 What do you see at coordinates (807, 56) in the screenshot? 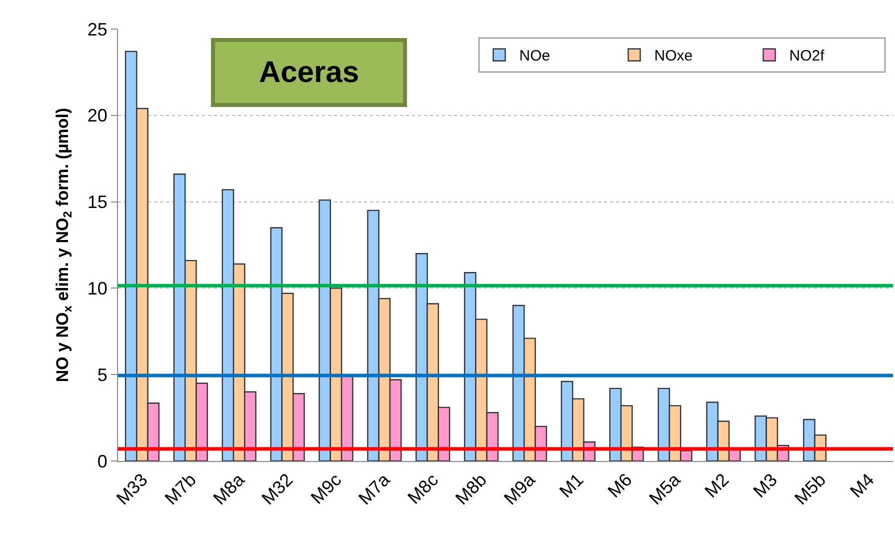
I see `legend-label: NO2f` at bounding box center [807, 56].